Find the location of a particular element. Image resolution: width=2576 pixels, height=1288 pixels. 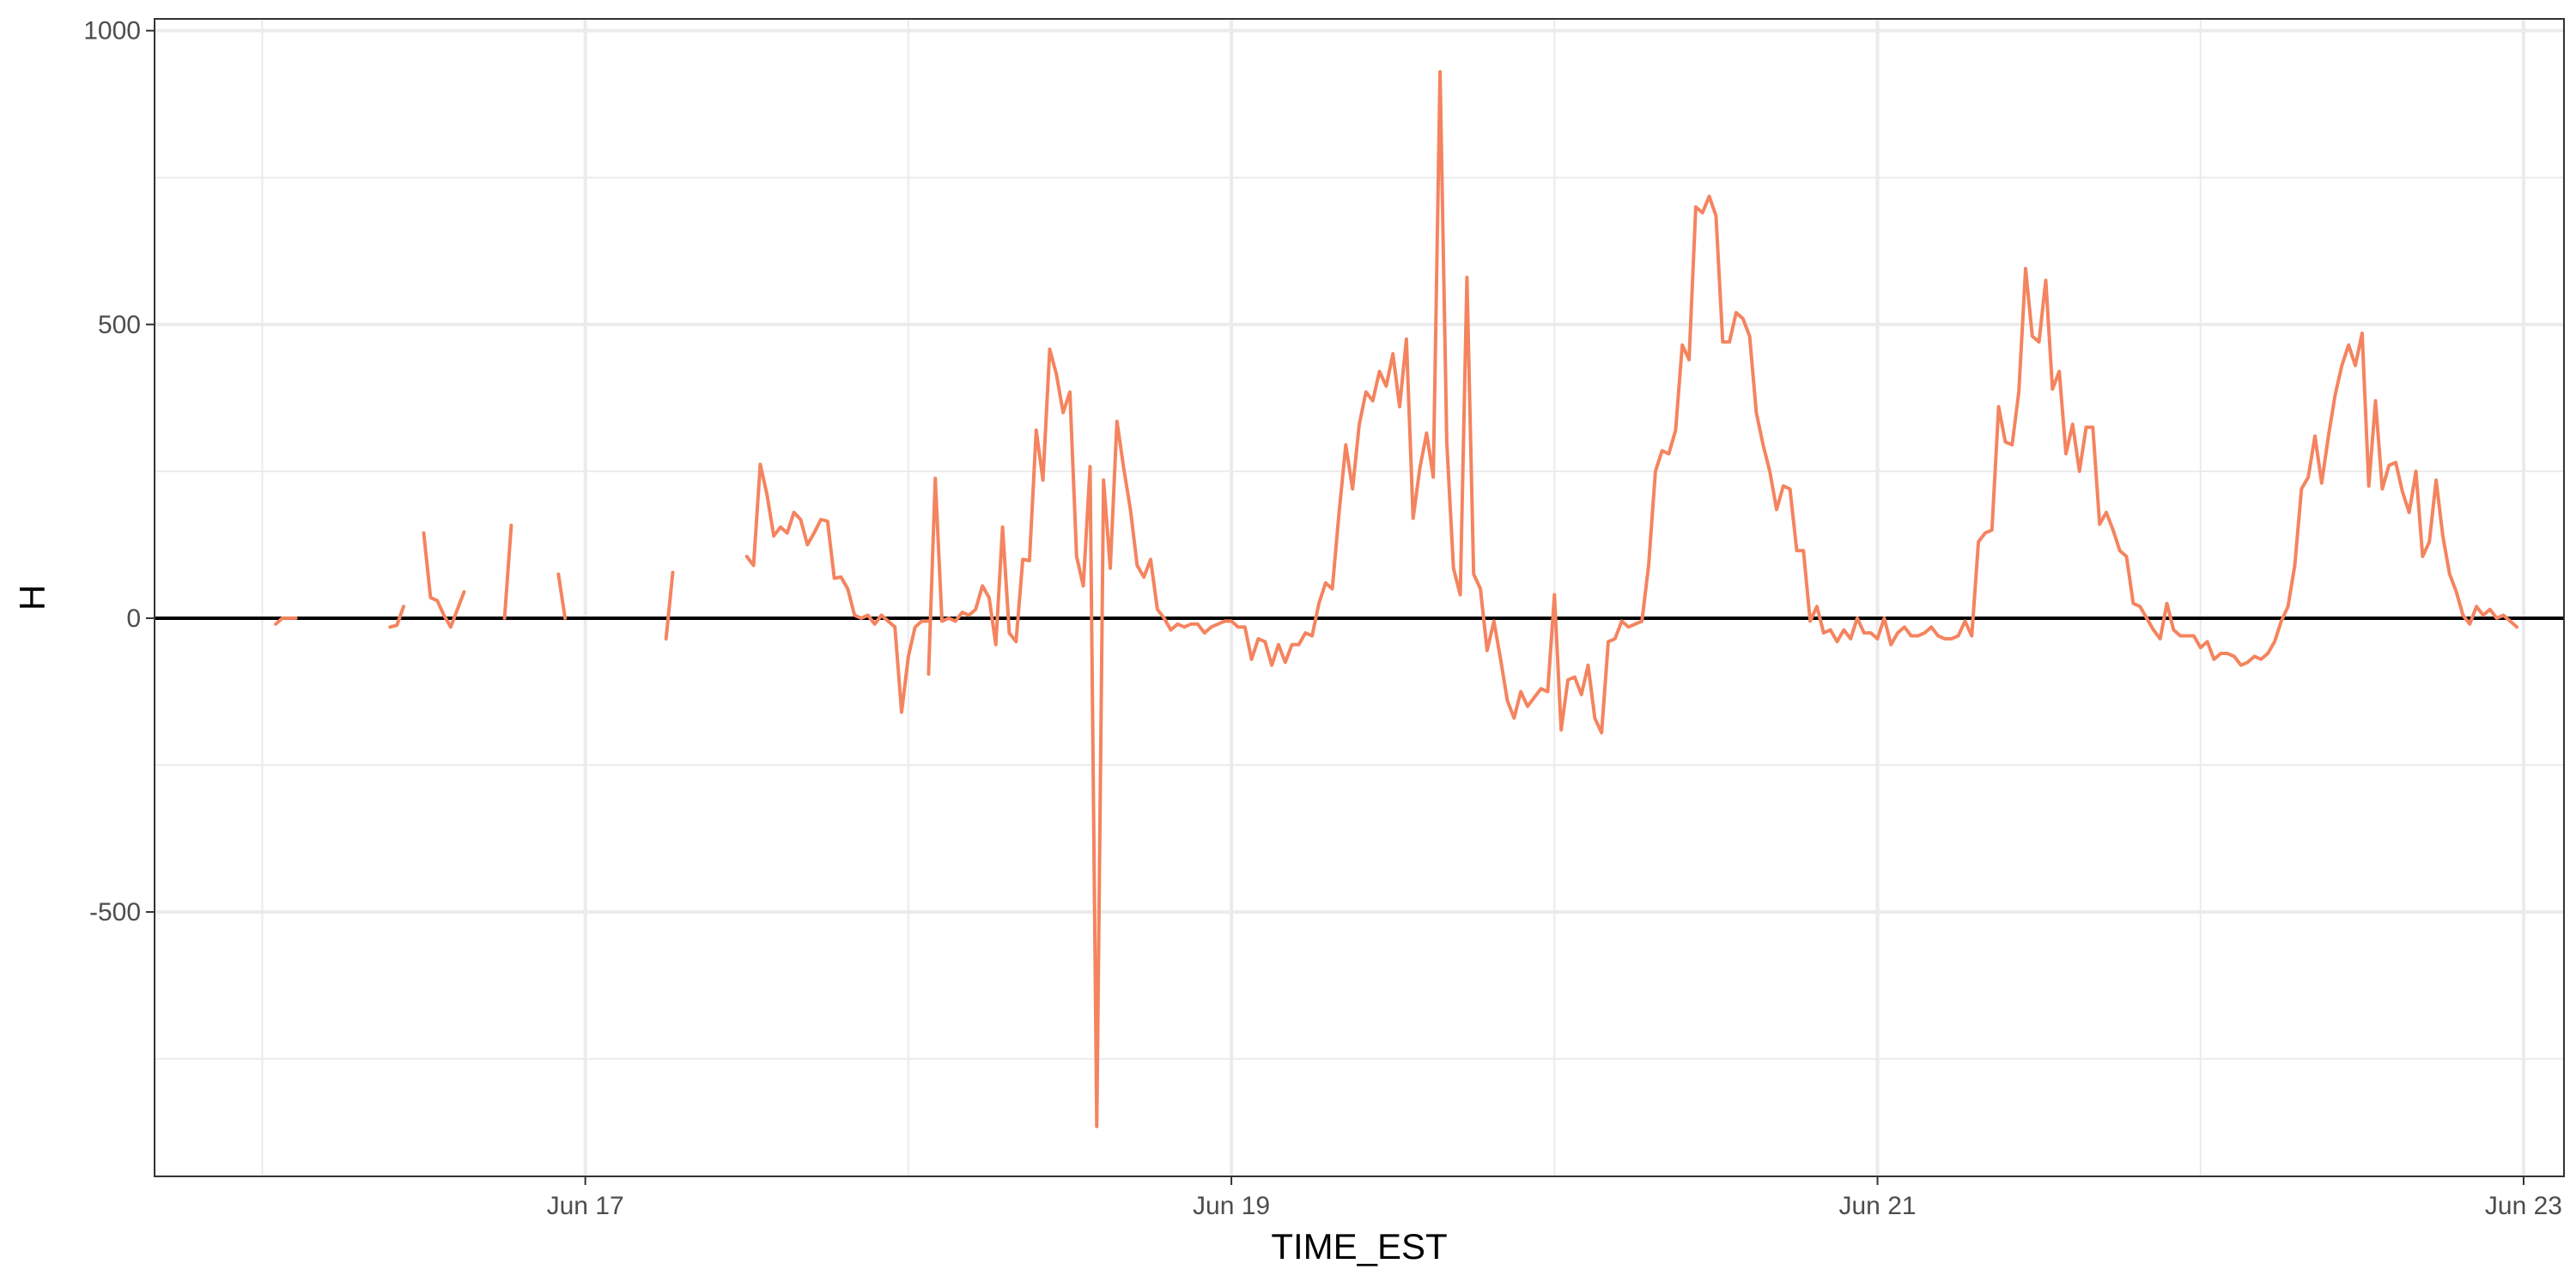

x-axis: Jun 17 Jun 19 Jun 21 Jun 23 is located at coordinates (1554, 1198).